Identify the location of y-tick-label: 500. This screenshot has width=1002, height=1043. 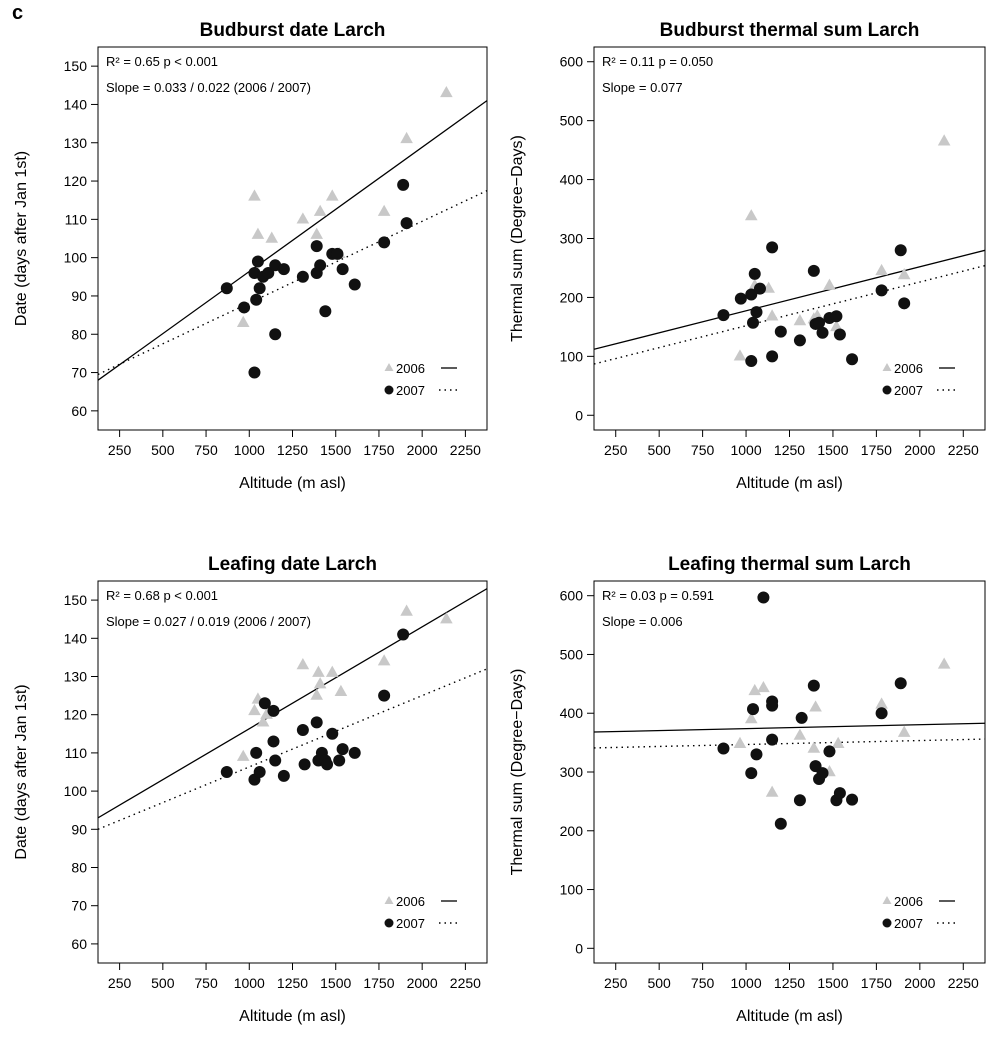
(572, 654).